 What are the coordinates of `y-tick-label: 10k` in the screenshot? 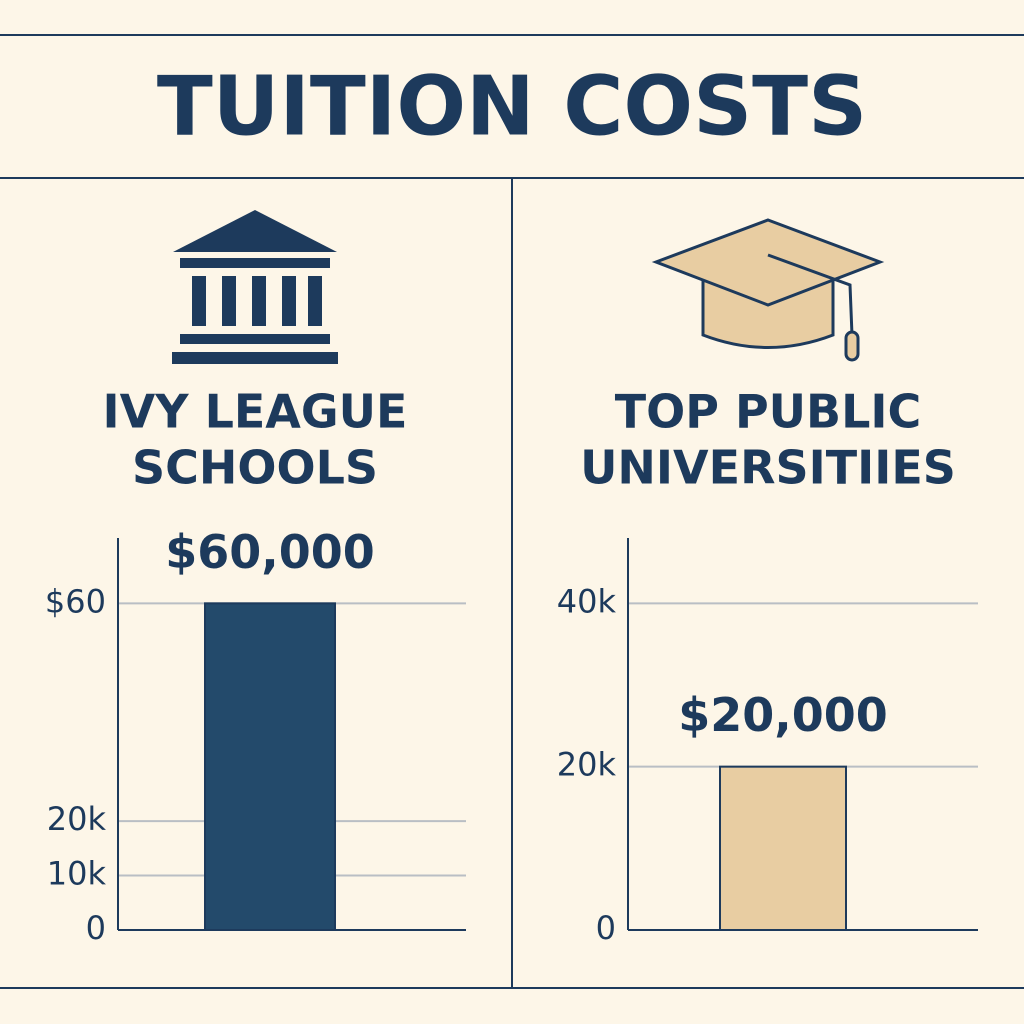 It's located at (77, 874).